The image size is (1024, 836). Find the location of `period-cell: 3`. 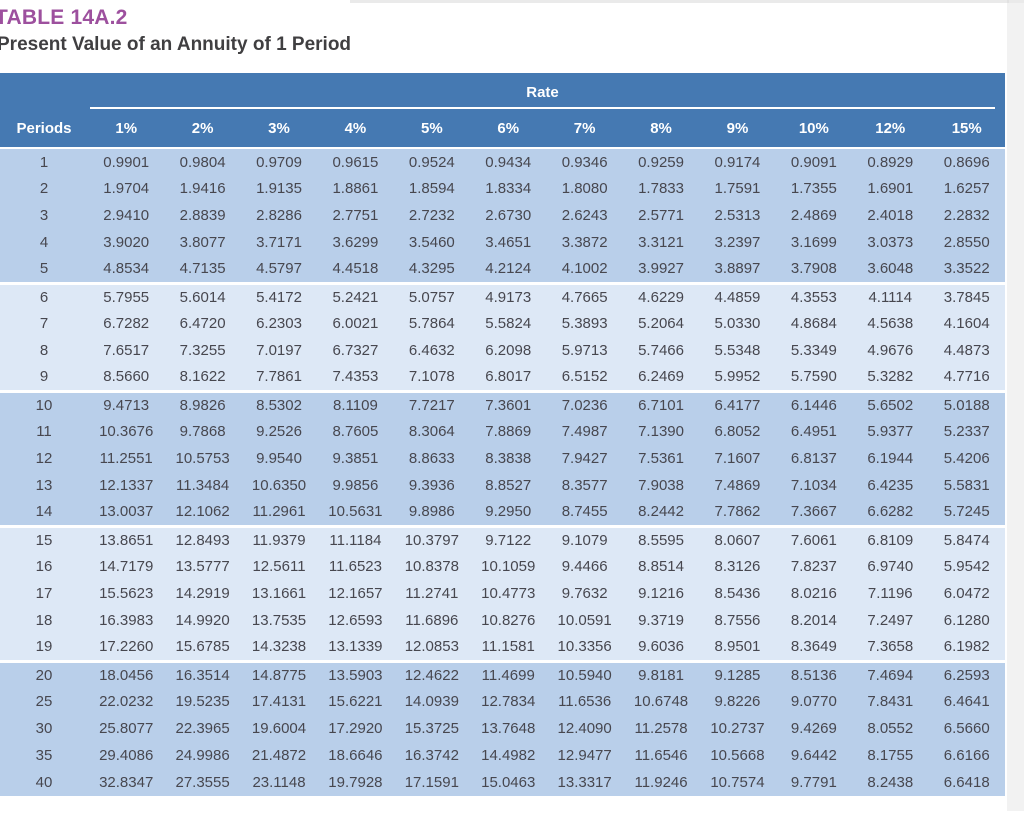

period-cell: 3 is located at coordinates (44, 215).